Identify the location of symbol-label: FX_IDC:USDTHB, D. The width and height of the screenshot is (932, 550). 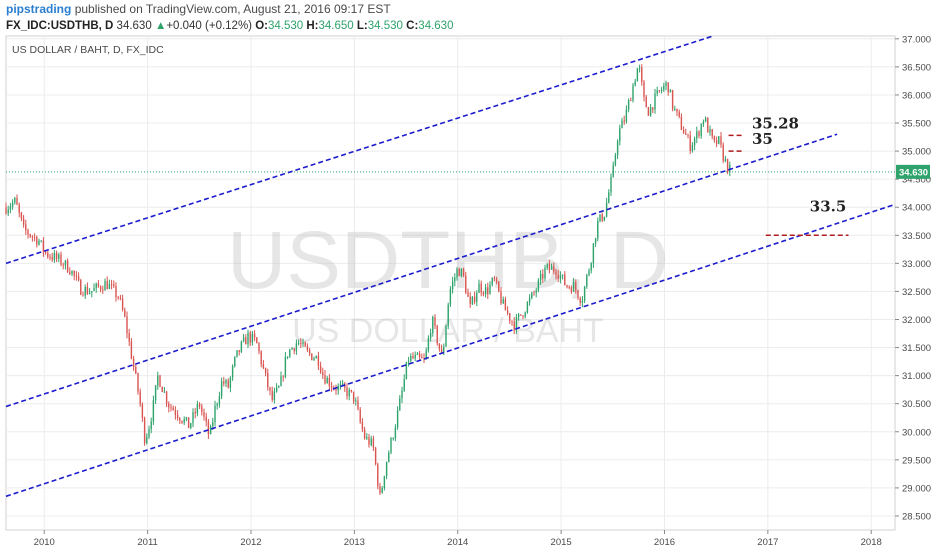
(60, 26).